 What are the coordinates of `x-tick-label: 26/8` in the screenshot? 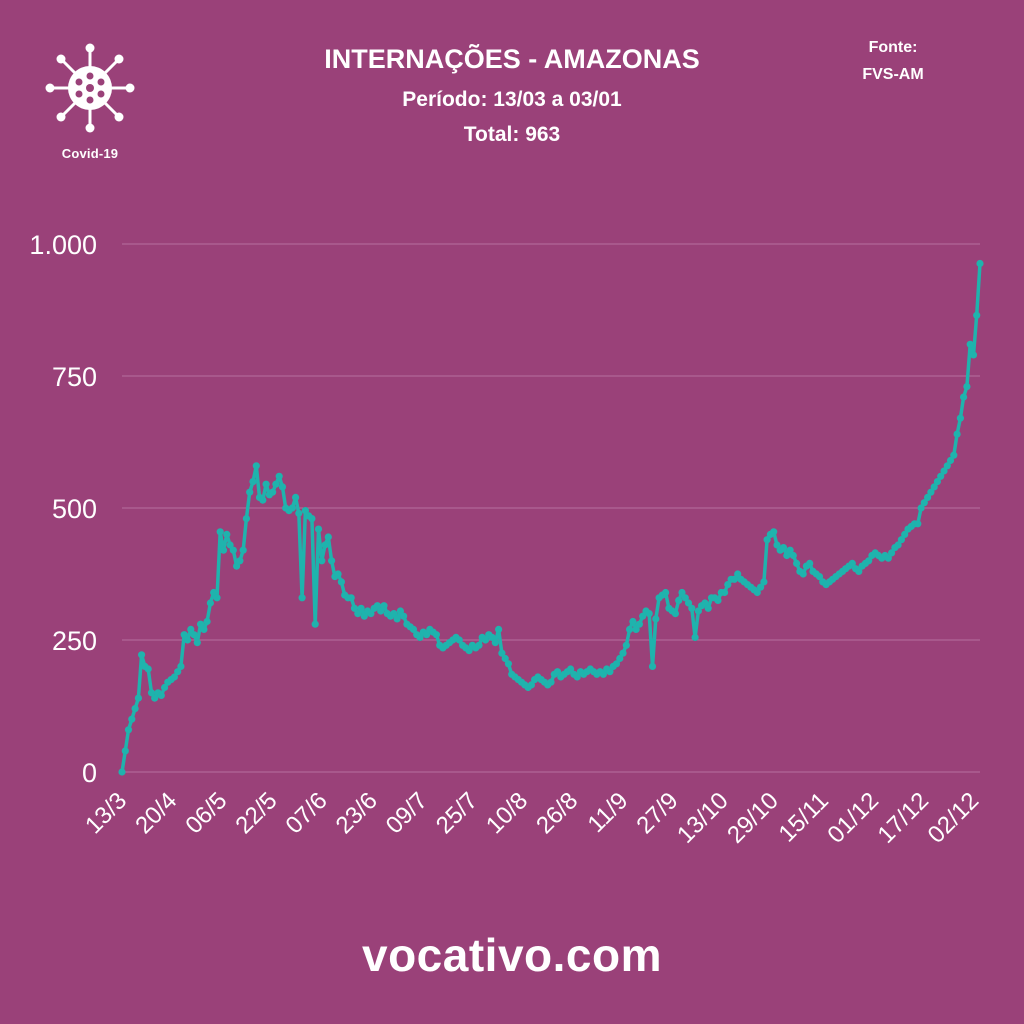 It's located at (557, 813).